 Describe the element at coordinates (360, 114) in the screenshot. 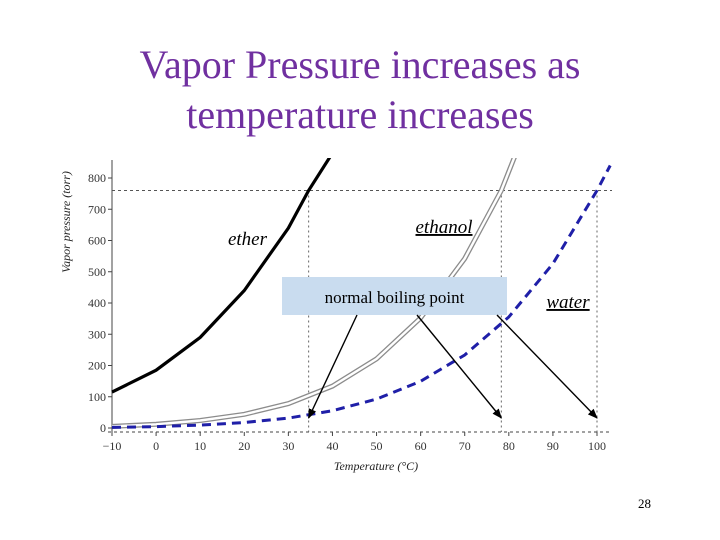

I see `title-line-2: temperature increases` at that location.